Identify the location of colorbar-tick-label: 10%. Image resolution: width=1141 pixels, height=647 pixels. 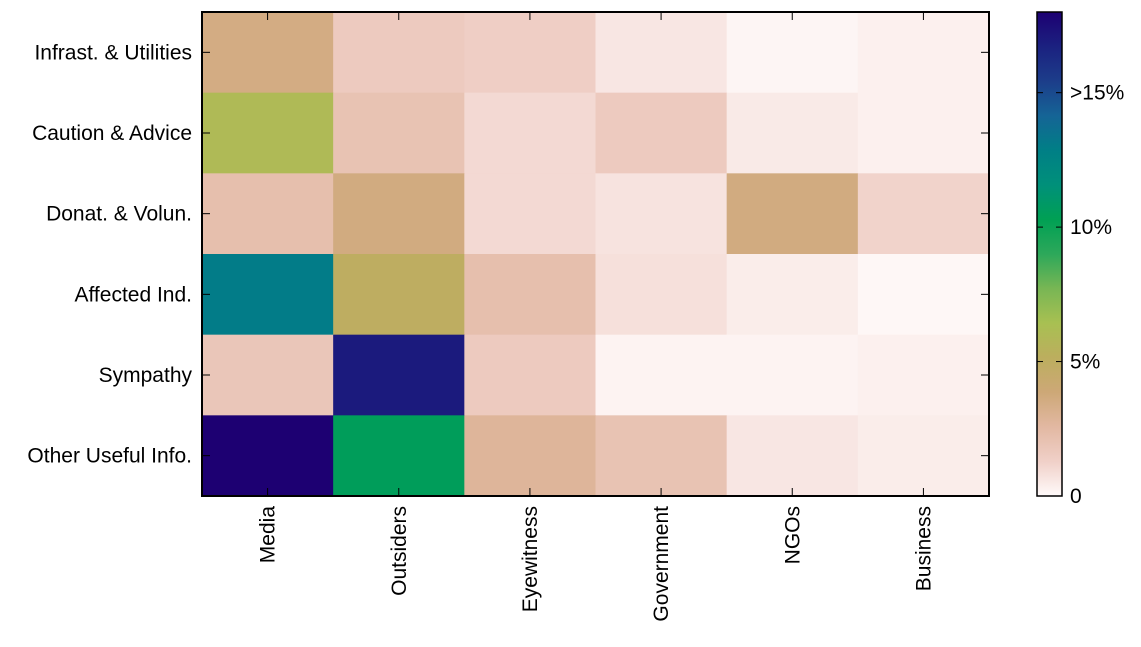
(1091, 227).